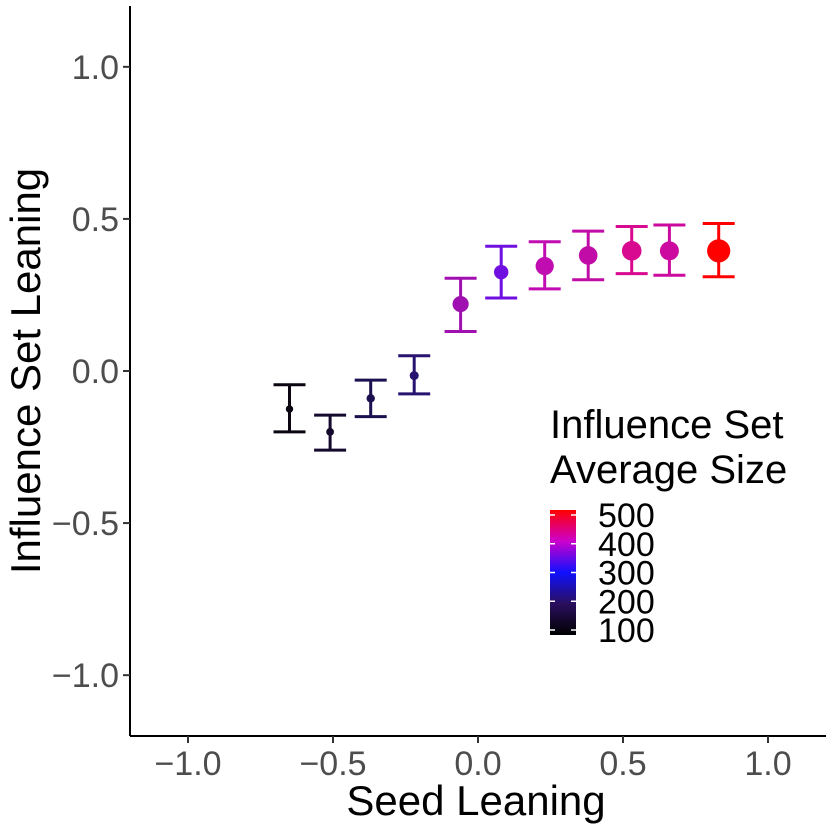 The image size is (830, 830). Describe the element at coordinates (477, 764) in the screenshot. I see `x-tick-label: 0.0` at that location.